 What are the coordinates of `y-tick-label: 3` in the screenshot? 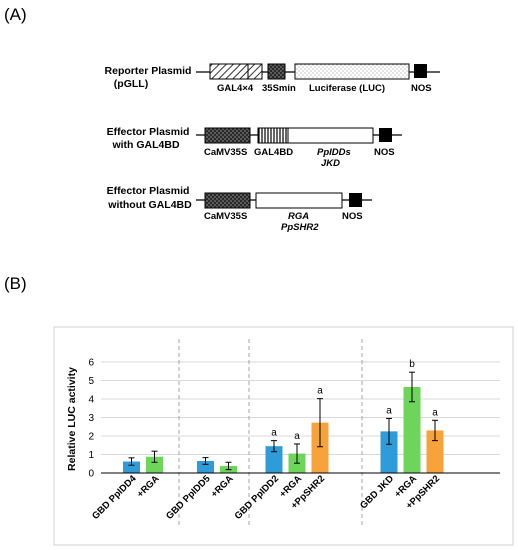 It's located at (91, 418).